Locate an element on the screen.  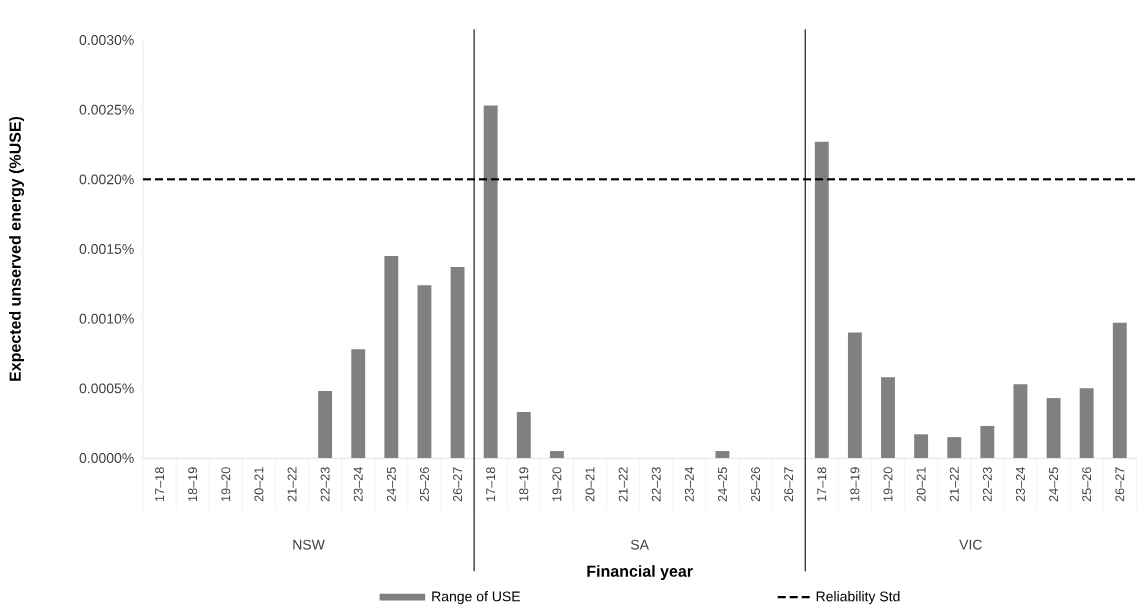
y-tick-label: 0.0010% is located at coordinates (106, 318).